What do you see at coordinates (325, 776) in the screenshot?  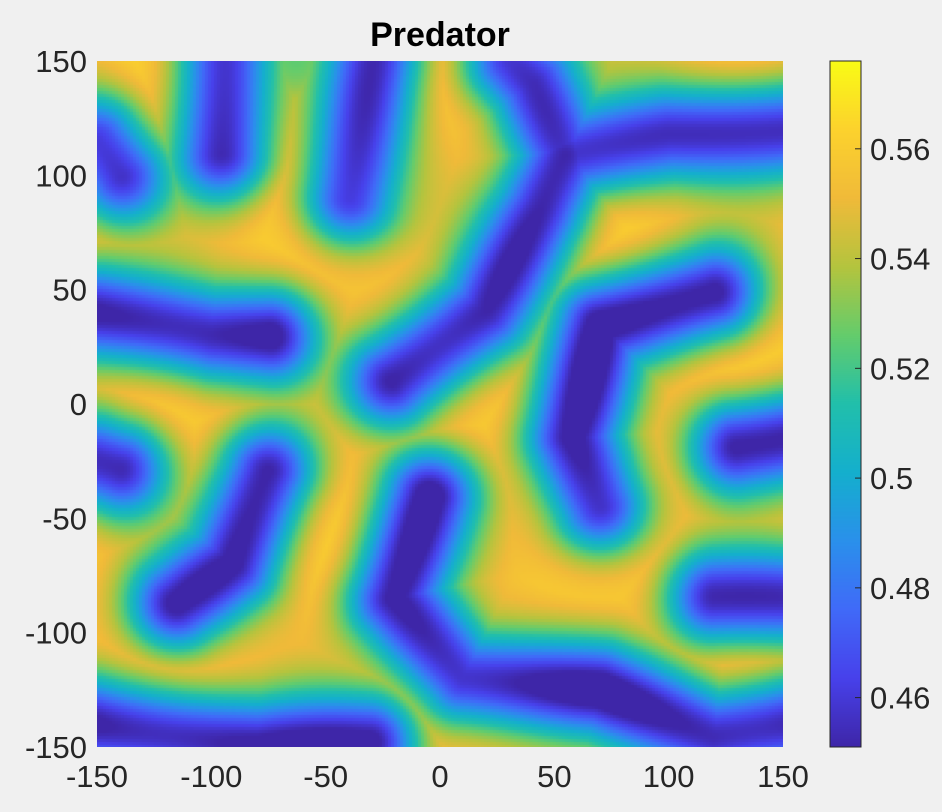 I see `x-tick-label: -50` at bounding box center [325, 776].